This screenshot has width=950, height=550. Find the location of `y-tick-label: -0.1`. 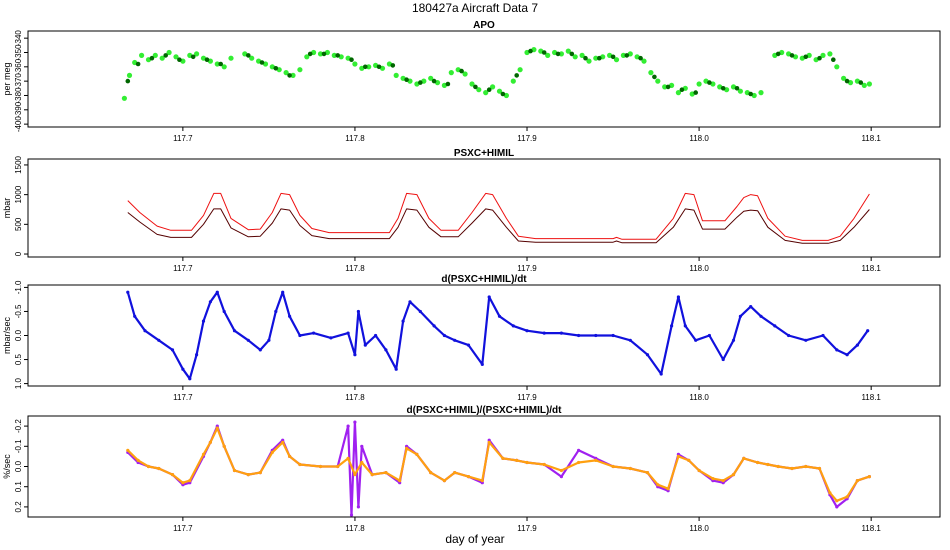

y-tick-label: -0.1 is located at coordinates (18, 446).